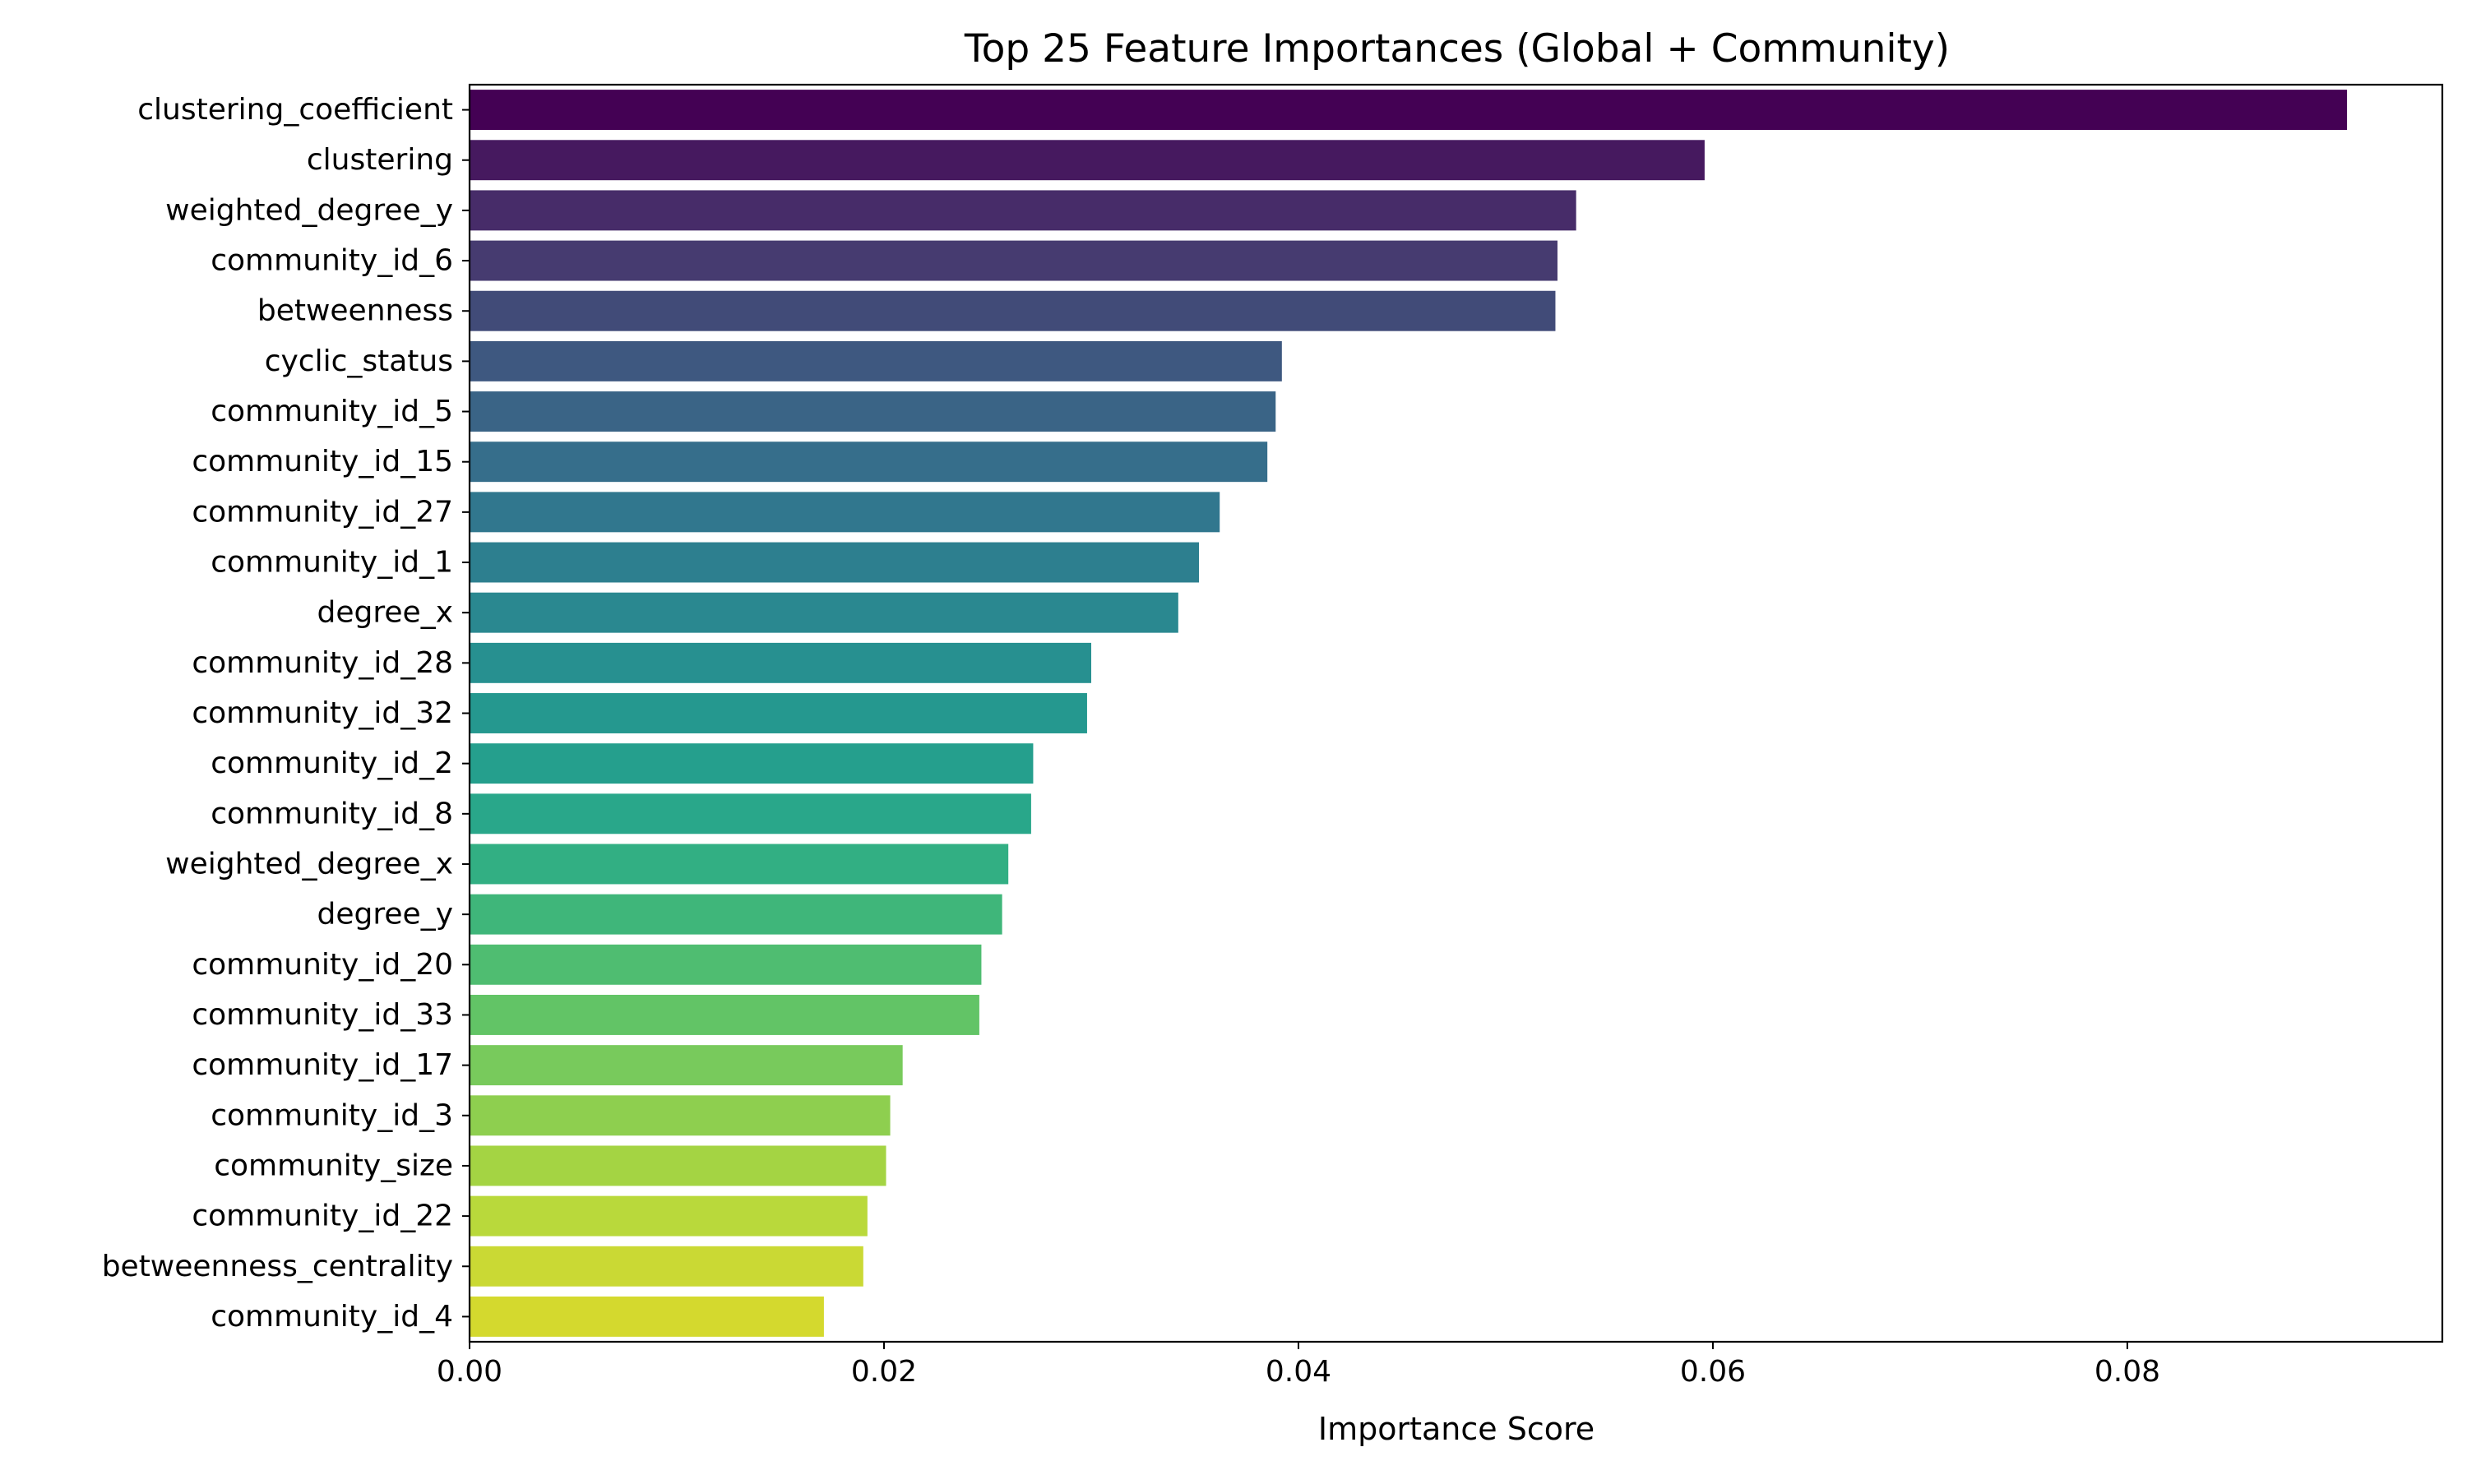 This screenshot has width=2467, height=1484. Describe the element at coordinates (295, 110) in the screenshot. I see `y-tick-label: clustering_coefficient` at that location.